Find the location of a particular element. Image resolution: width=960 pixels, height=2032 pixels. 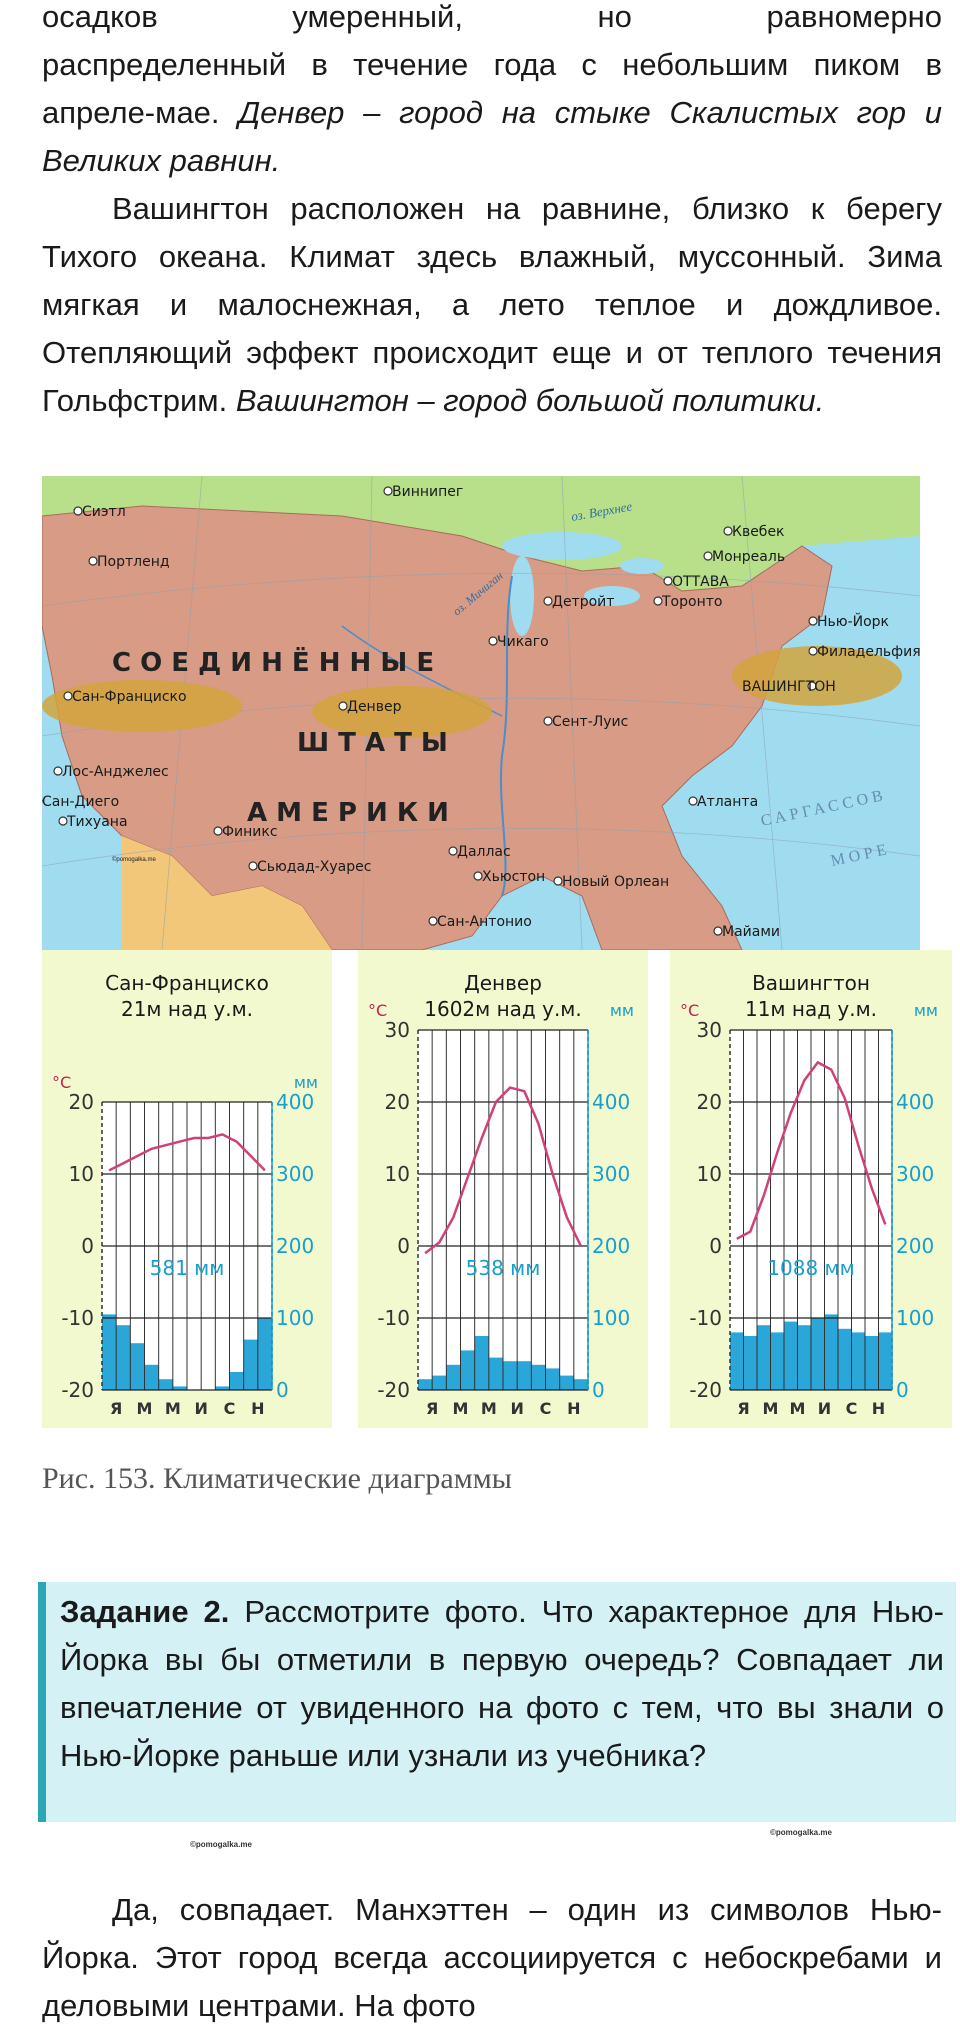

map-city: Тихуана is located at coordinates (93, 822).